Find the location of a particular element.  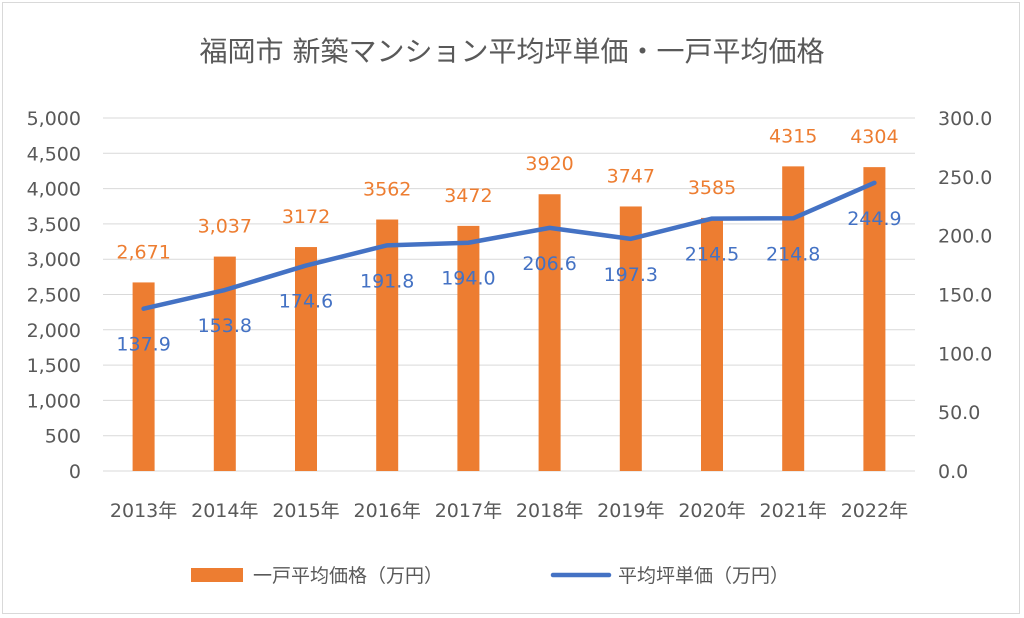

line-data-label: 174.6 is located at coordinates (306, 302).